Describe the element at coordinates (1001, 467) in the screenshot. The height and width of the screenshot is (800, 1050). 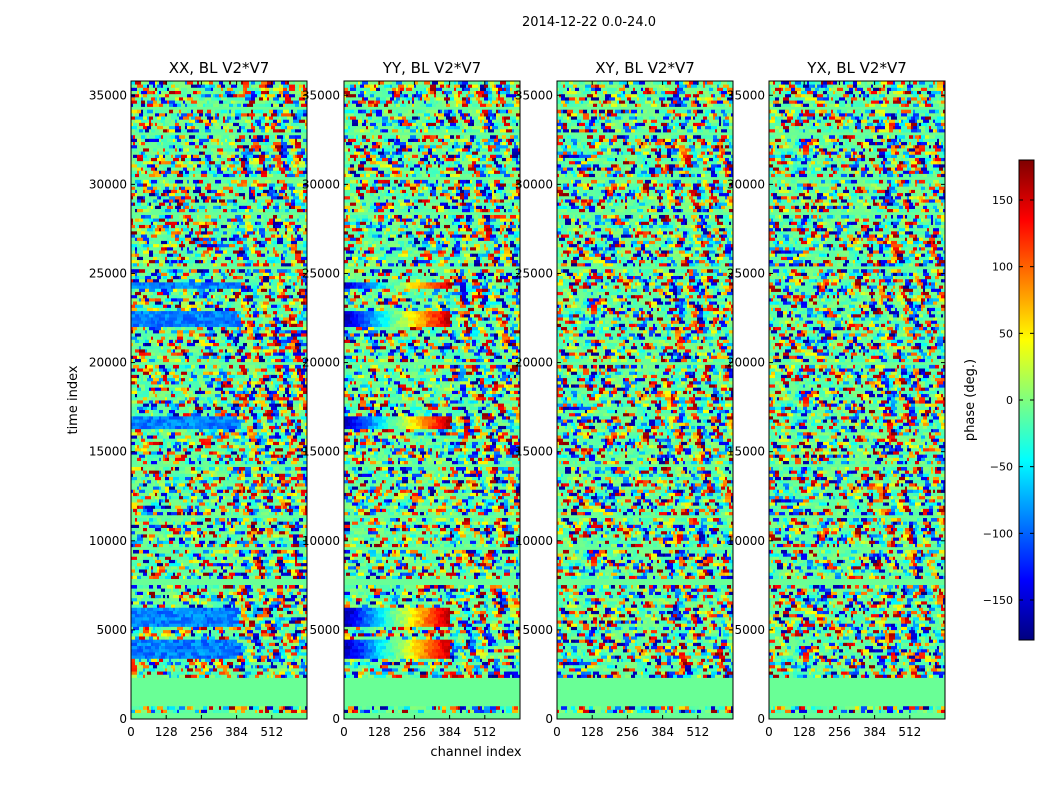
I see `colorbar-tick-label: −50` at that location.